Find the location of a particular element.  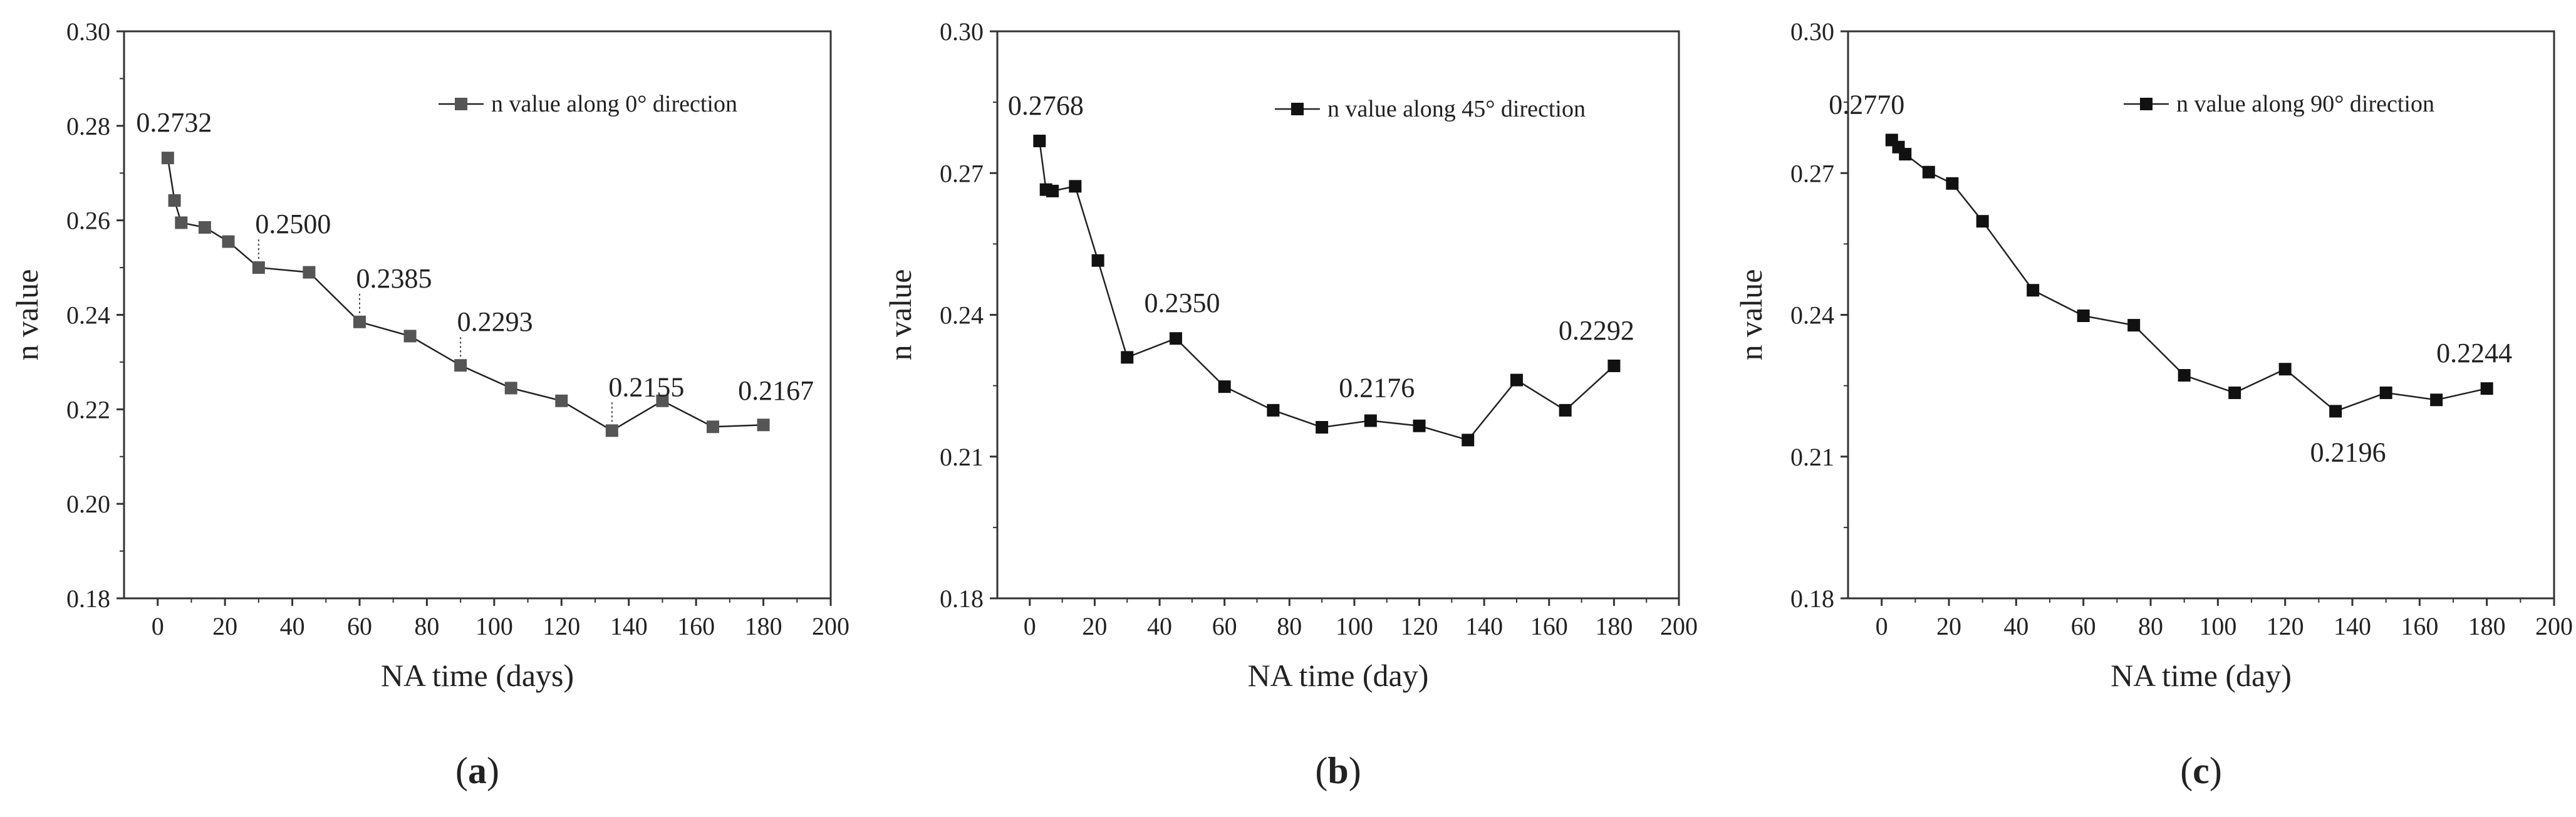

data-label: 0.2350 is located at coordinates (1182, 303).